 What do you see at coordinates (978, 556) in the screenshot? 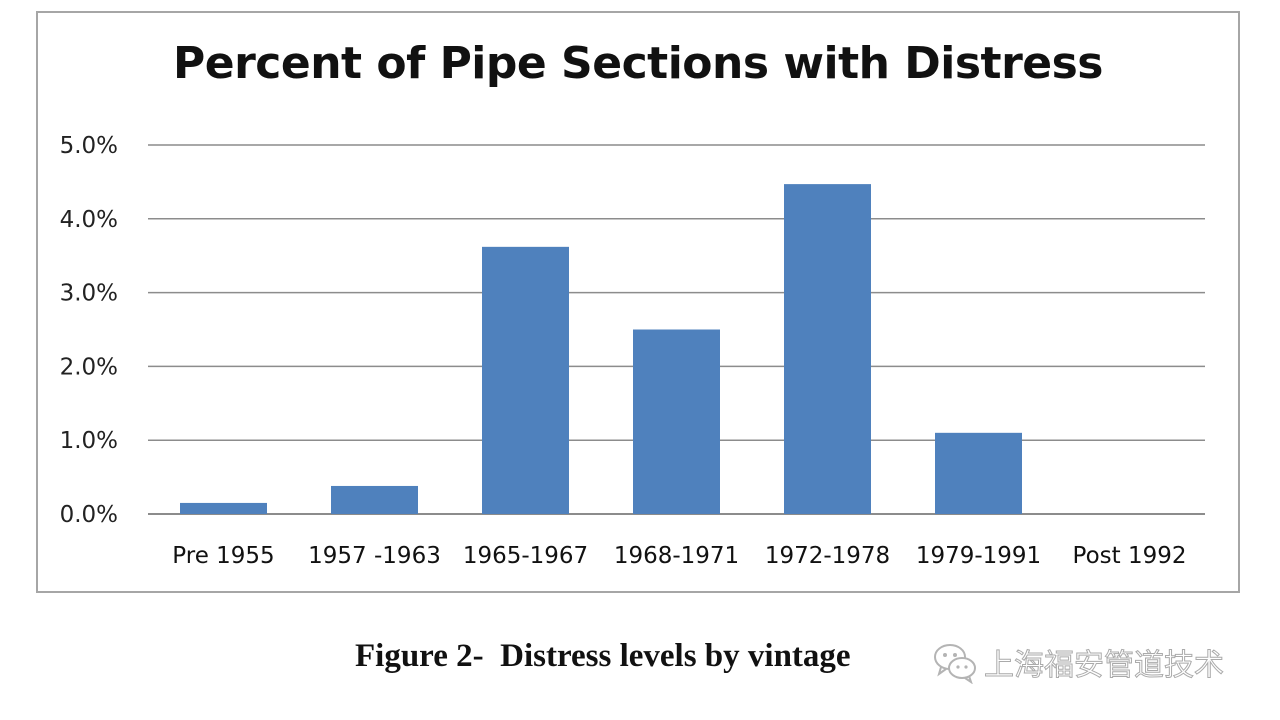
I see `x-tick-label: 1979-1991` at bounding box center [978, 556].